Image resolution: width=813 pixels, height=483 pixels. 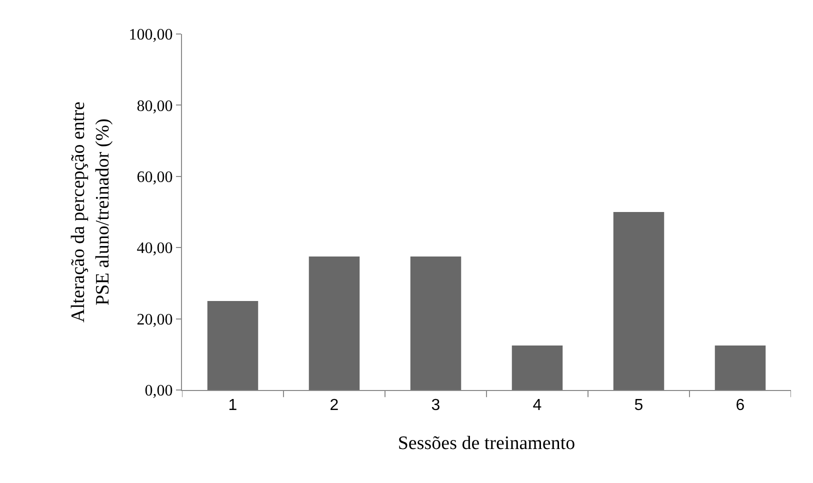 What do you see at coordinates (487, 443) in the screenshot?
I see `x-axis-title: Sessões de treinamento` at bounding box center [487, 443].